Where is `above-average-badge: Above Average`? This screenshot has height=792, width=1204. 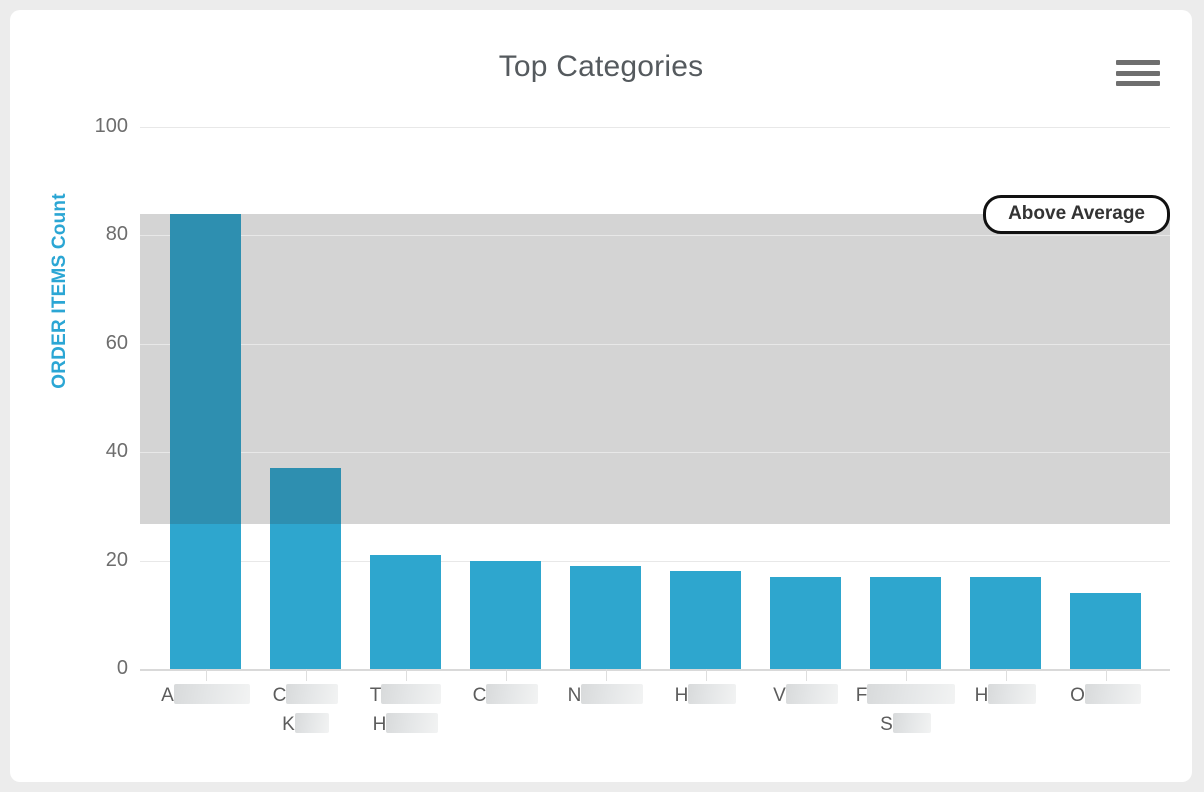 above-average-badge: Above Average is located at coordinates (1076, 214).